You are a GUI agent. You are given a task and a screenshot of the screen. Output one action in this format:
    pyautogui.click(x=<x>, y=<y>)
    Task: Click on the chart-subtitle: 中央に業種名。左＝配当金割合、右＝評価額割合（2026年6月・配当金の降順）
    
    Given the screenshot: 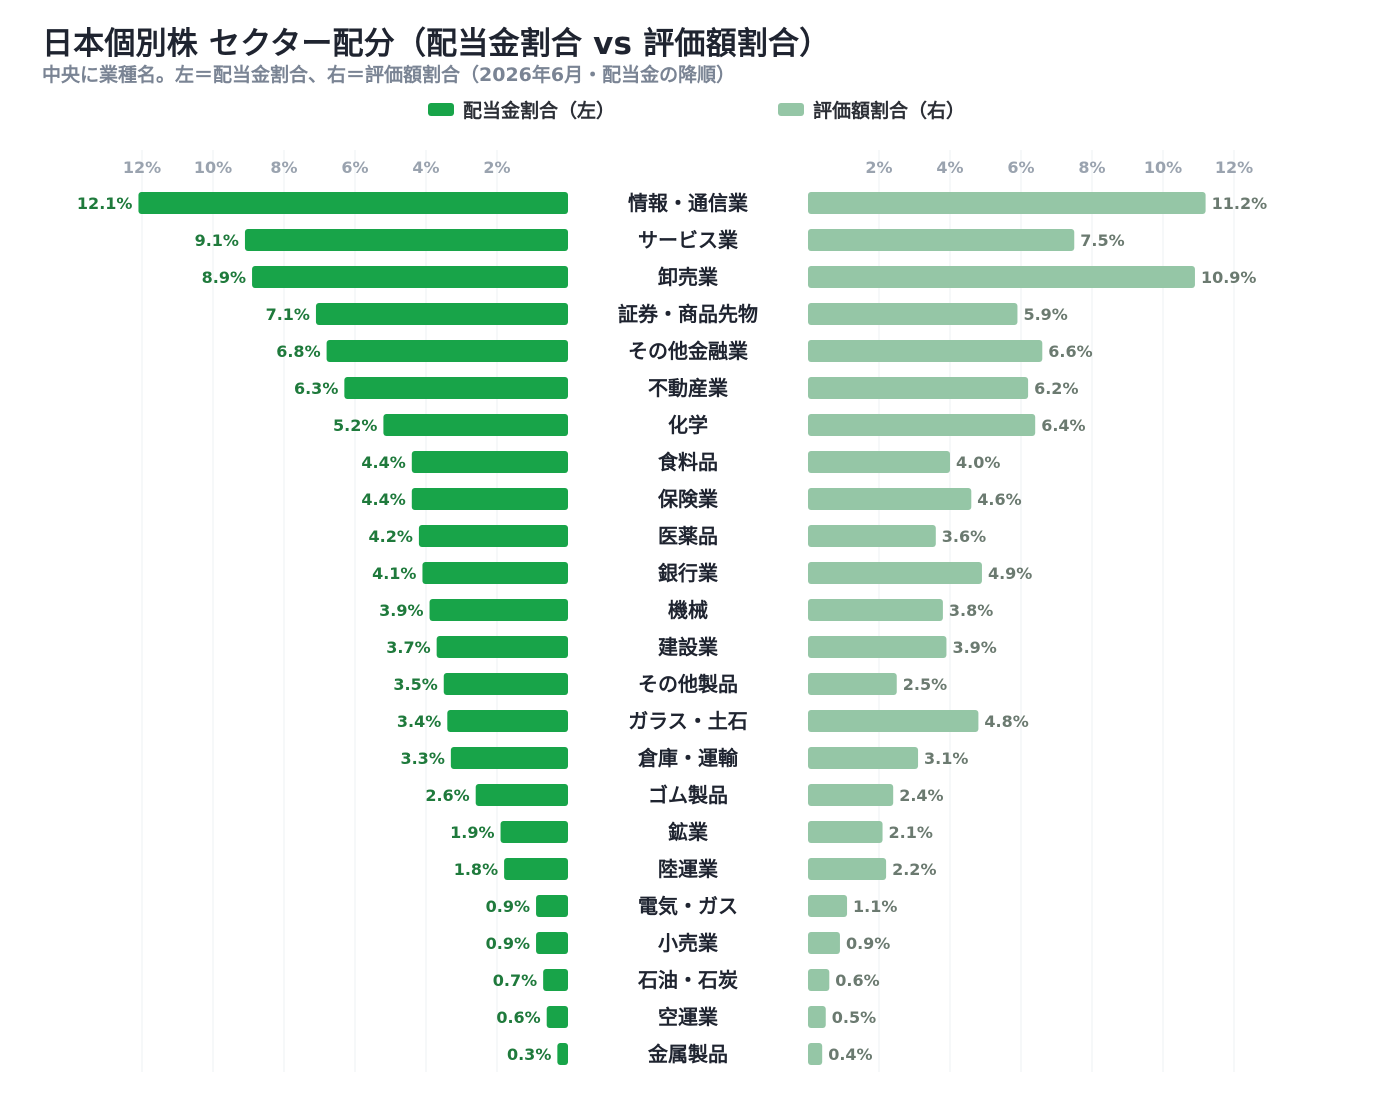 What is the action you would take?
    pyautogui.click(x=389, y=75)
    